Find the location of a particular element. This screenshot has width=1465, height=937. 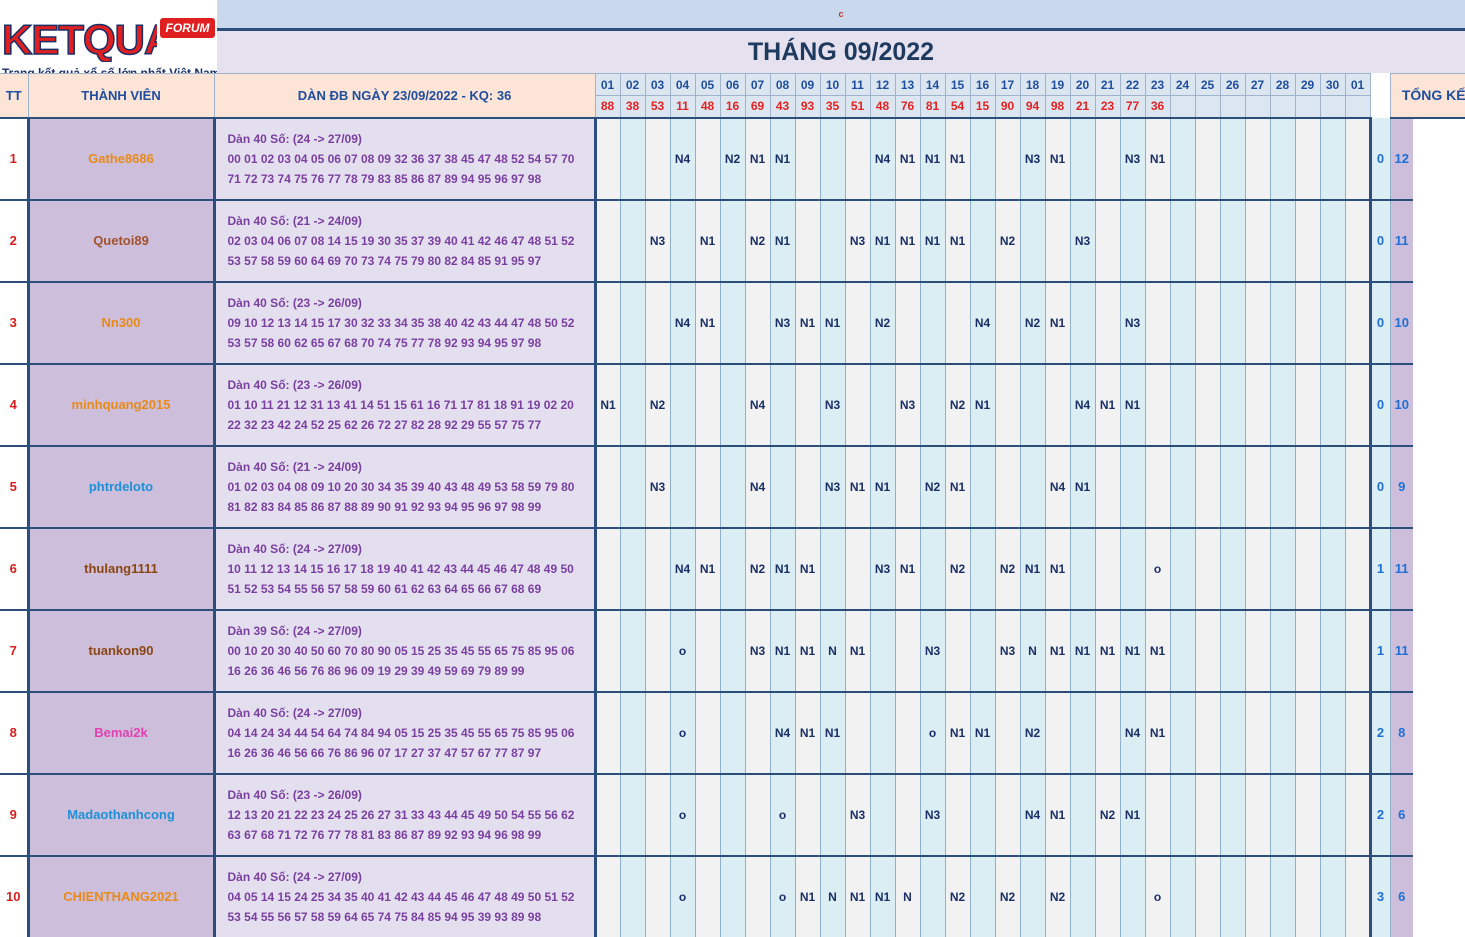

summary-count-1: 0 is located at coordinates (1379, 323).